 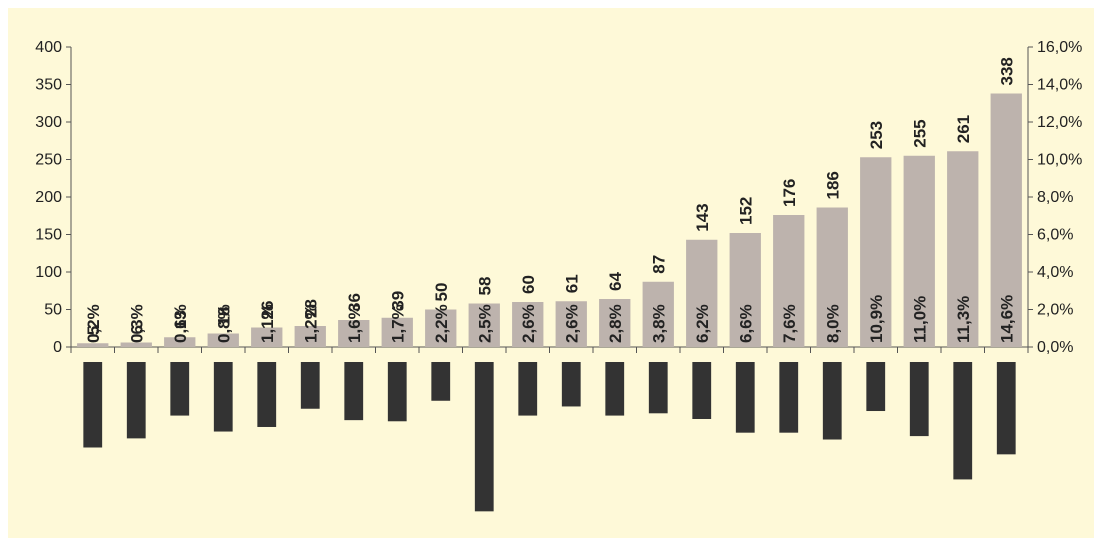 I want to click on right-tick-label: 4,0%, so click(x=1055, y=272).